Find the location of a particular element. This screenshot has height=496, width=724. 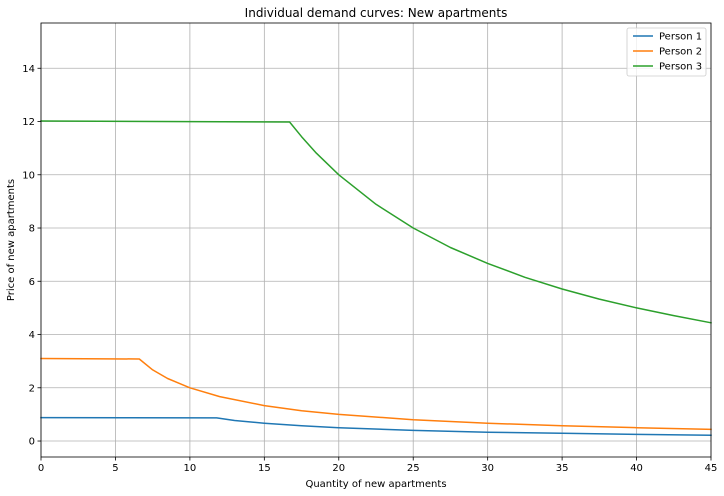

legend-label-person-1: Person 1 is located at coordinates (680, 37).